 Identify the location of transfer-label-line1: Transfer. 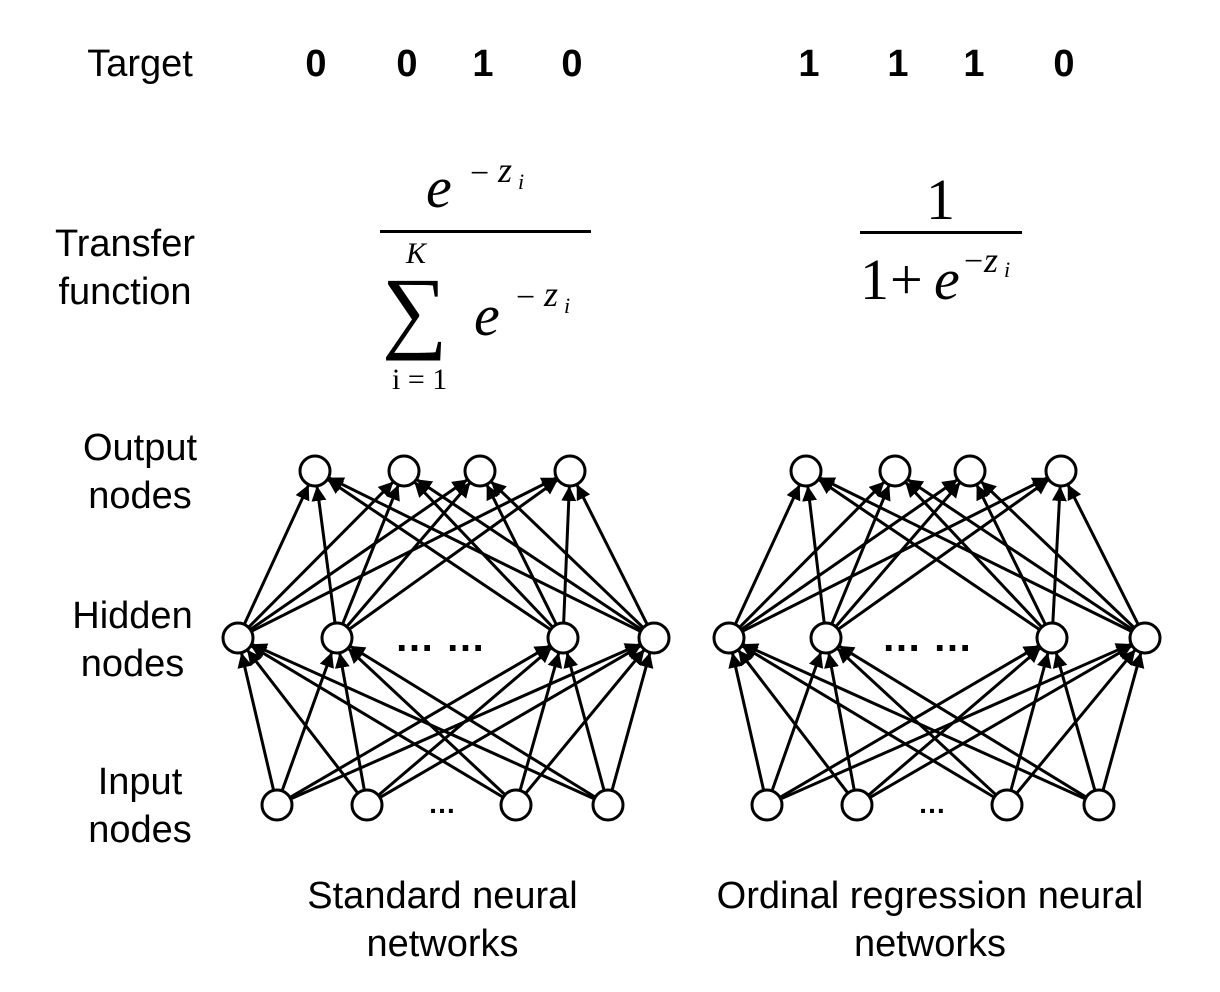
(125, 244).